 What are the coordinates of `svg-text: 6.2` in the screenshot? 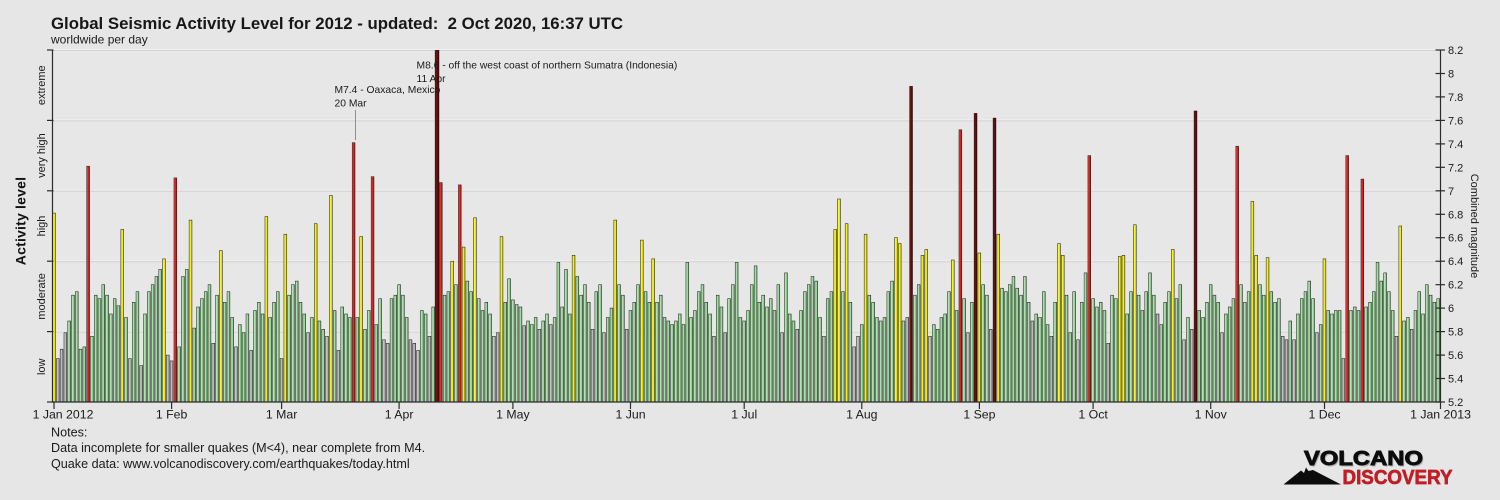 It's located at (1455, 286).